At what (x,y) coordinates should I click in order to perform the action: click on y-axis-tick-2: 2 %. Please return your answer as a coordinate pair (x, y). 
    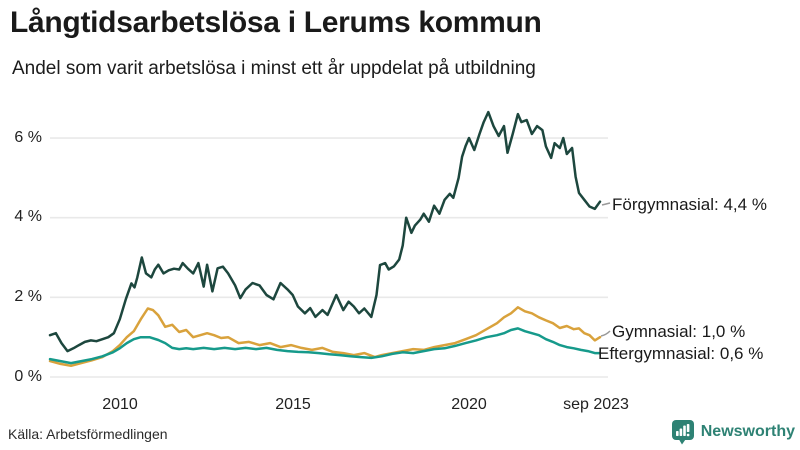
    Looking at the image, I should click on (28, 296).